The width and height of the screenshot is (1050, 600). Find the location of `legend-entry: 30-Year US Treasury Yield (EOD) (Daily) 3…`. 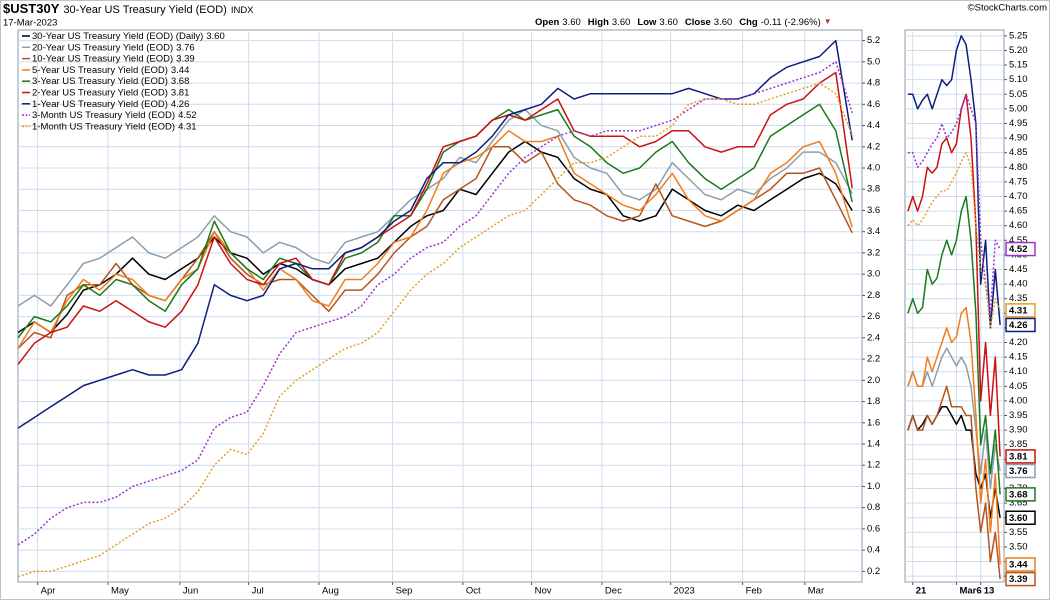

legend-entry: 30-Year US Treasury Yield (EOD) (Daily) 3… is located at coordinates (128, 36).